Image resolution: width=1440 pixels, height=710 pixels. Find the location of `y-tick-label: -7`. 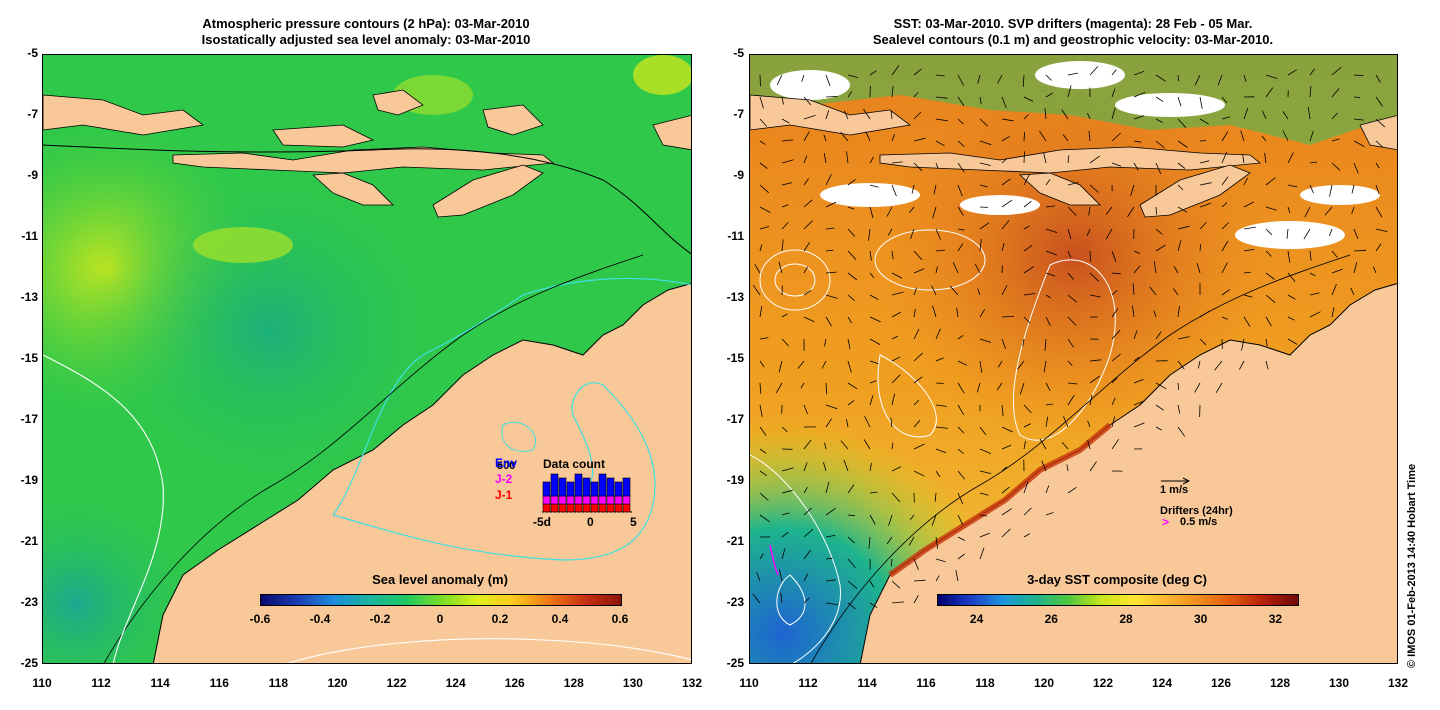

y-tick-label: -7 is located at coordinates (738, 114).